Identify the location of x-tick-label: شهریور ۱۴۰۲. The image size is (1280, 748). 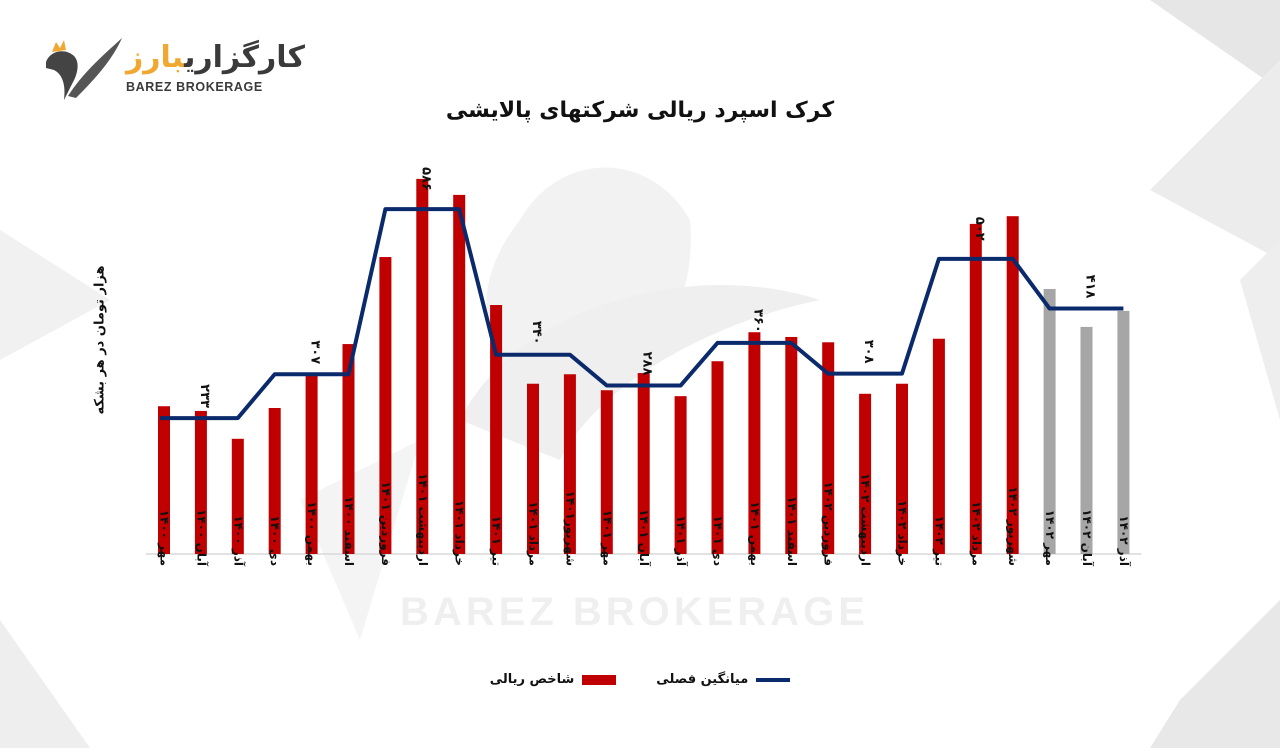
(1012, 526).